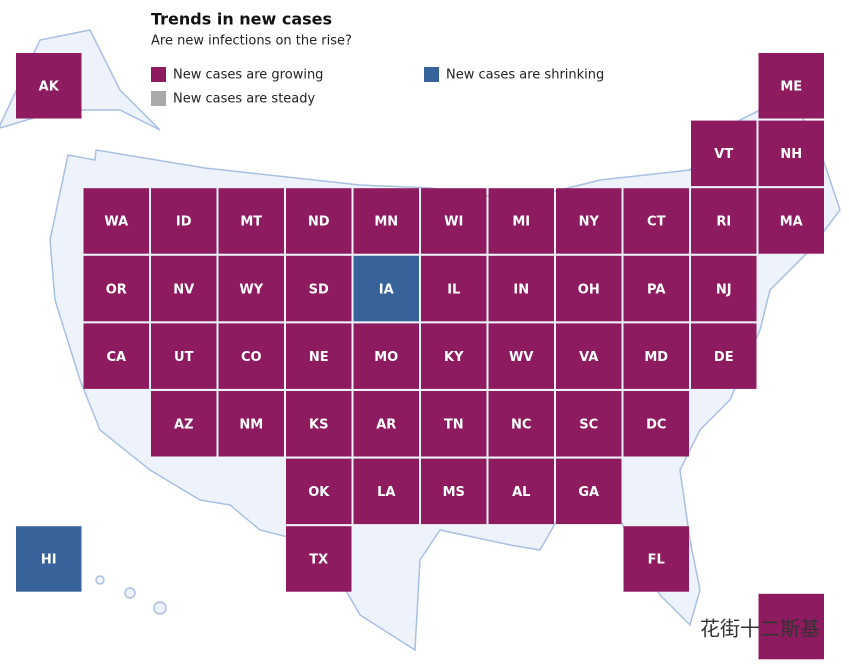 The width and height of the screenshot is (849, 666). I want to click on state-label: CO, so click(251, 357).